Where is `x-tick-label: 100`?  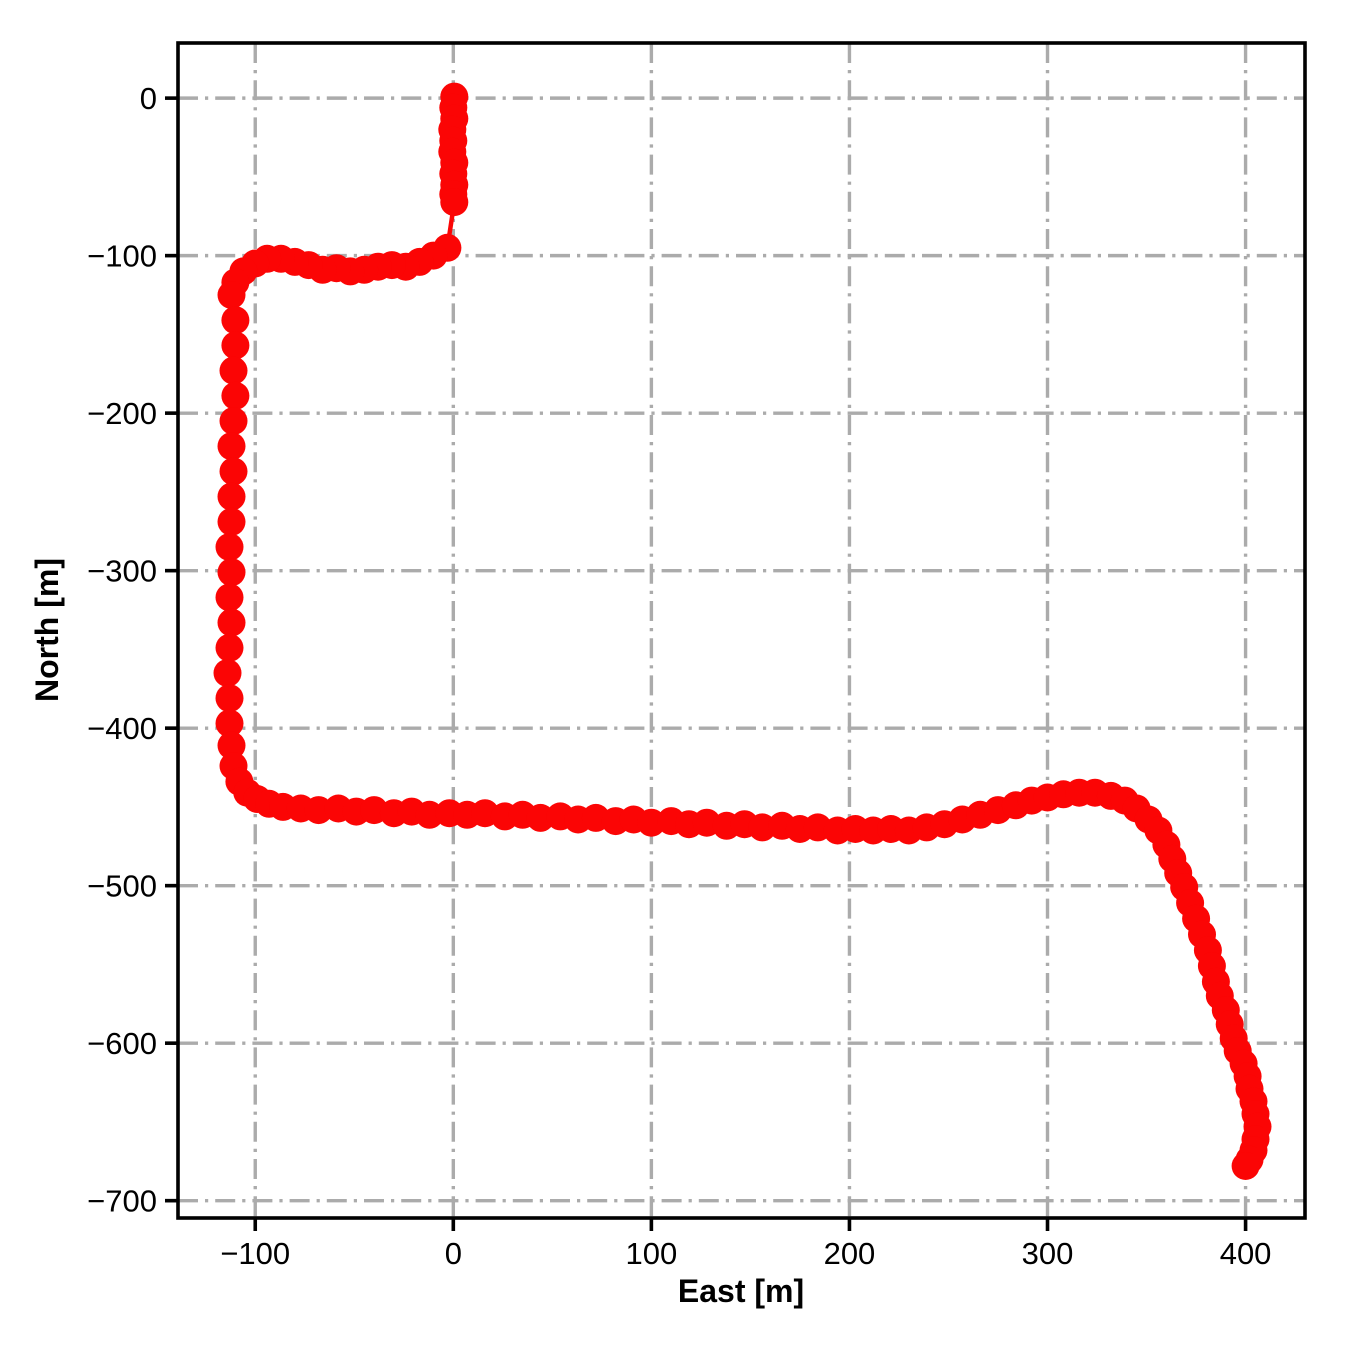
x-tick-label: 100 is located at coordinates (652, 1253).